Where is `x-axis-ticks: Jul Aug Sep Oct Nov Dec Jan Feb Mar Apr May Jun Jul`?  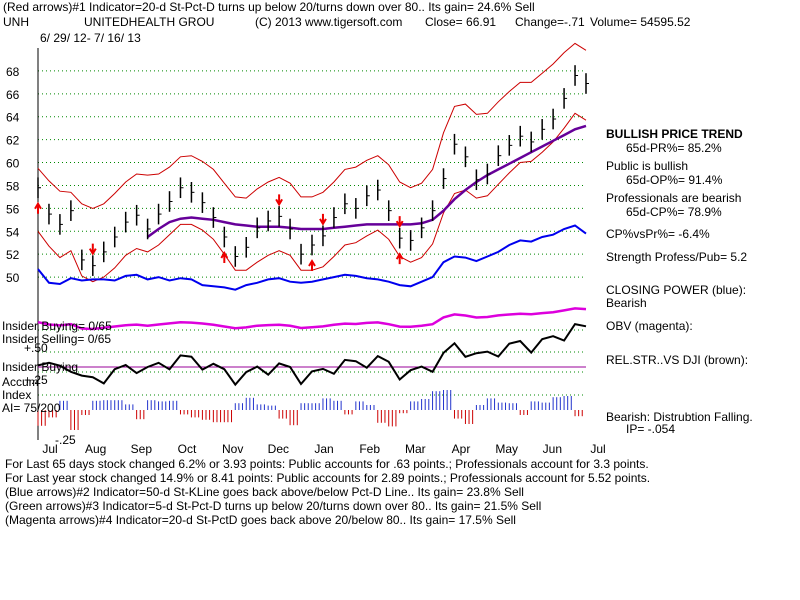
x-axis-ticks: Jul Aug Sep Oct Nov Dec Jan Feb Mar Apr May Jun Jul is located at coordinates (323, 449).